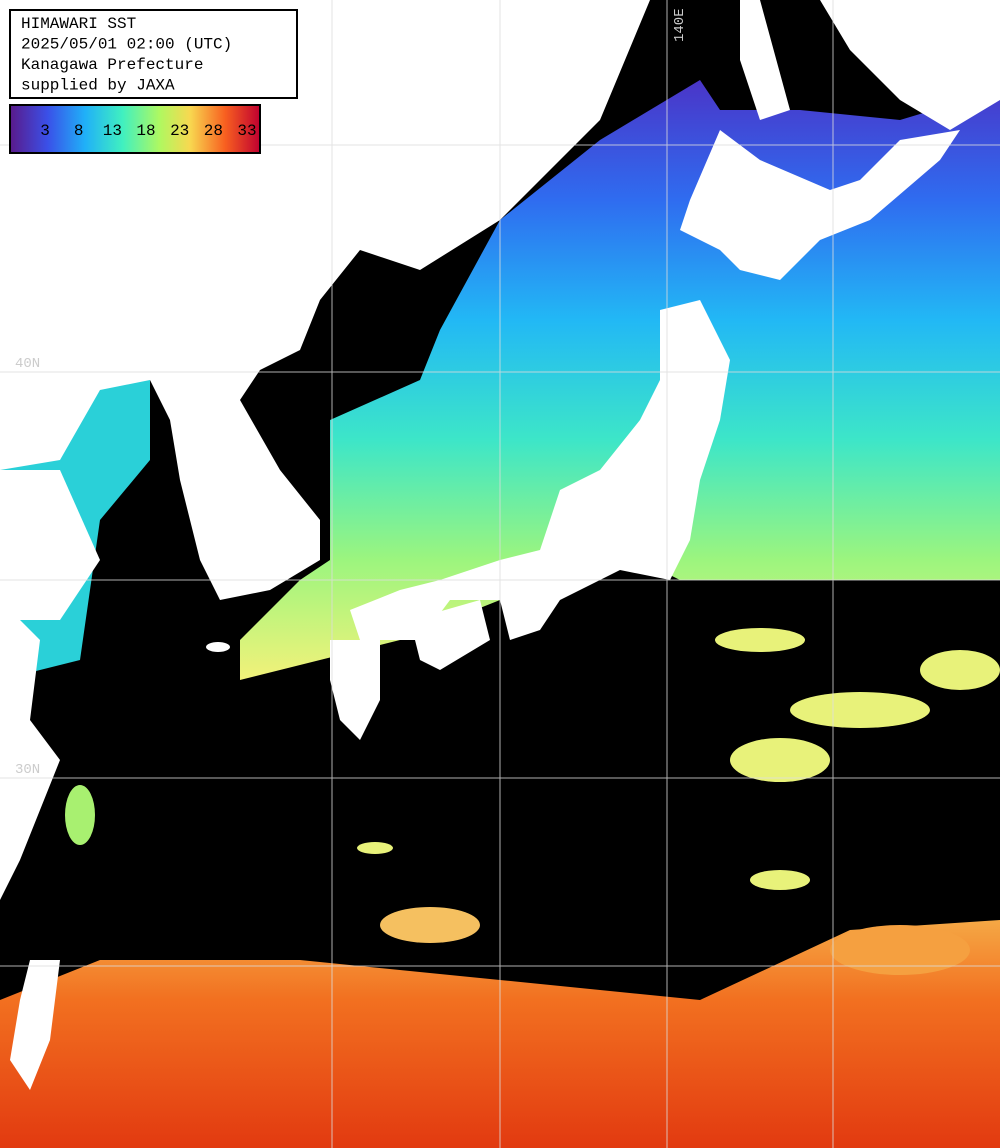 The image size is (1000, 1148). I want to click on colorbar-ticks: 3 8 13 18 23 28 33, so click(148, 131).